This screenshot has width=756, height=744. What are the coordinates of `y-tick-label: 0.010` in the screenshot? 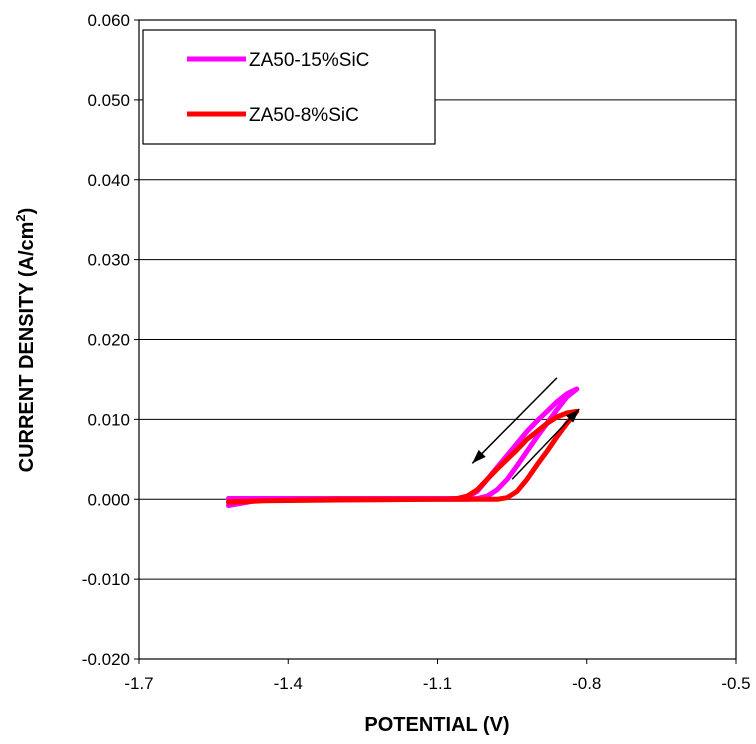 It's located at (108, 419).